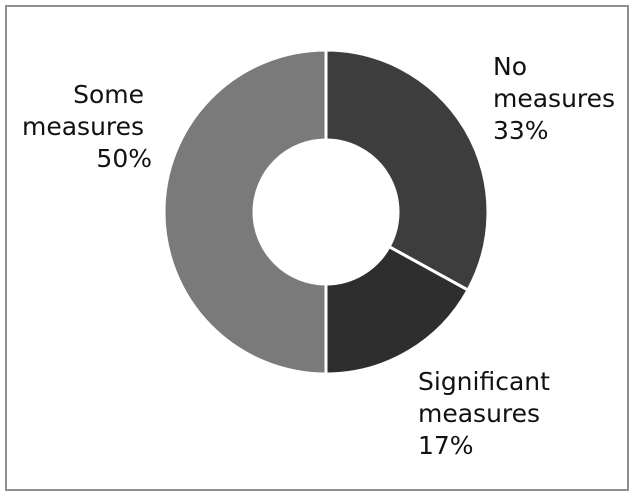 The image size is (636, 497). Describe the element at coordinates (521, 130) in the screenshot. I see `slice-percent: 33%` at that location.